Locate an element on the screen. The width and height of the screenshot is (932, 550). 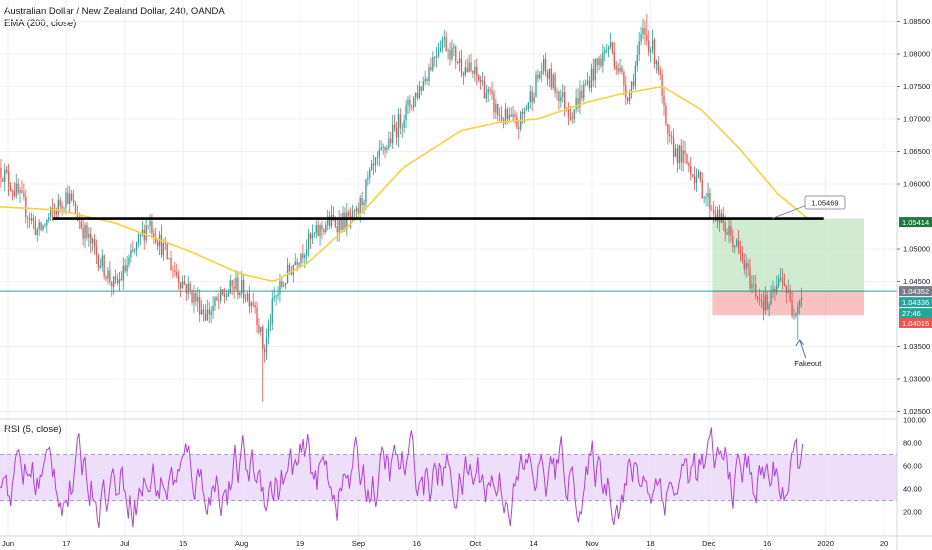
price-tag-label: 1.05414 is located at coordinates (915, 222).